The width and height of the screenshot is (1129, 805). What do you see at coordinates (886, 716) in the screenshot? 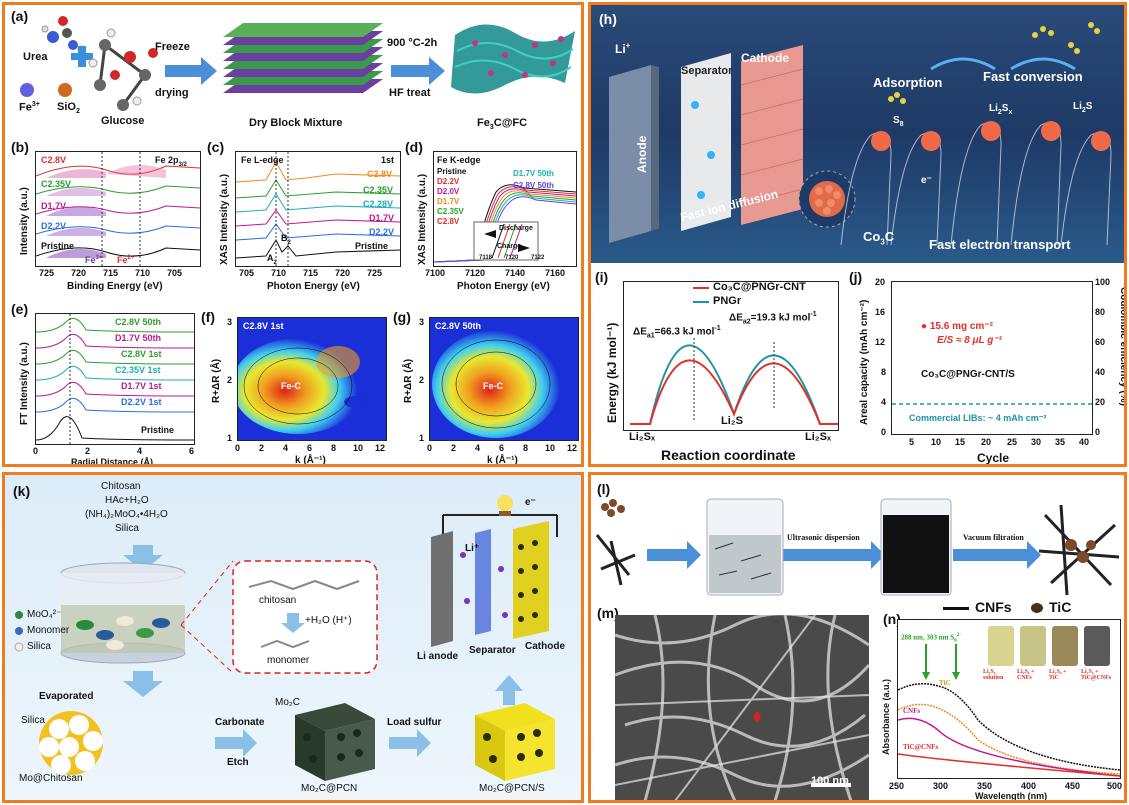
I see `n-ylabel: Absorbance (a.u.)` at bounding box center [886, 716].